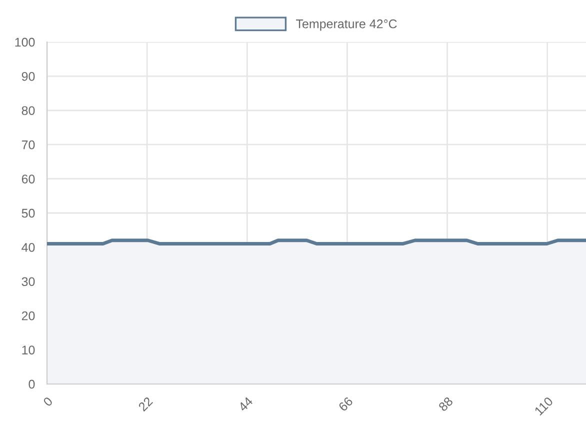 This screenshot has height=422, width=586. Describe the element at coordinates (544, 406) in the screenshot. I see `x-tick-label: 110` at that location.